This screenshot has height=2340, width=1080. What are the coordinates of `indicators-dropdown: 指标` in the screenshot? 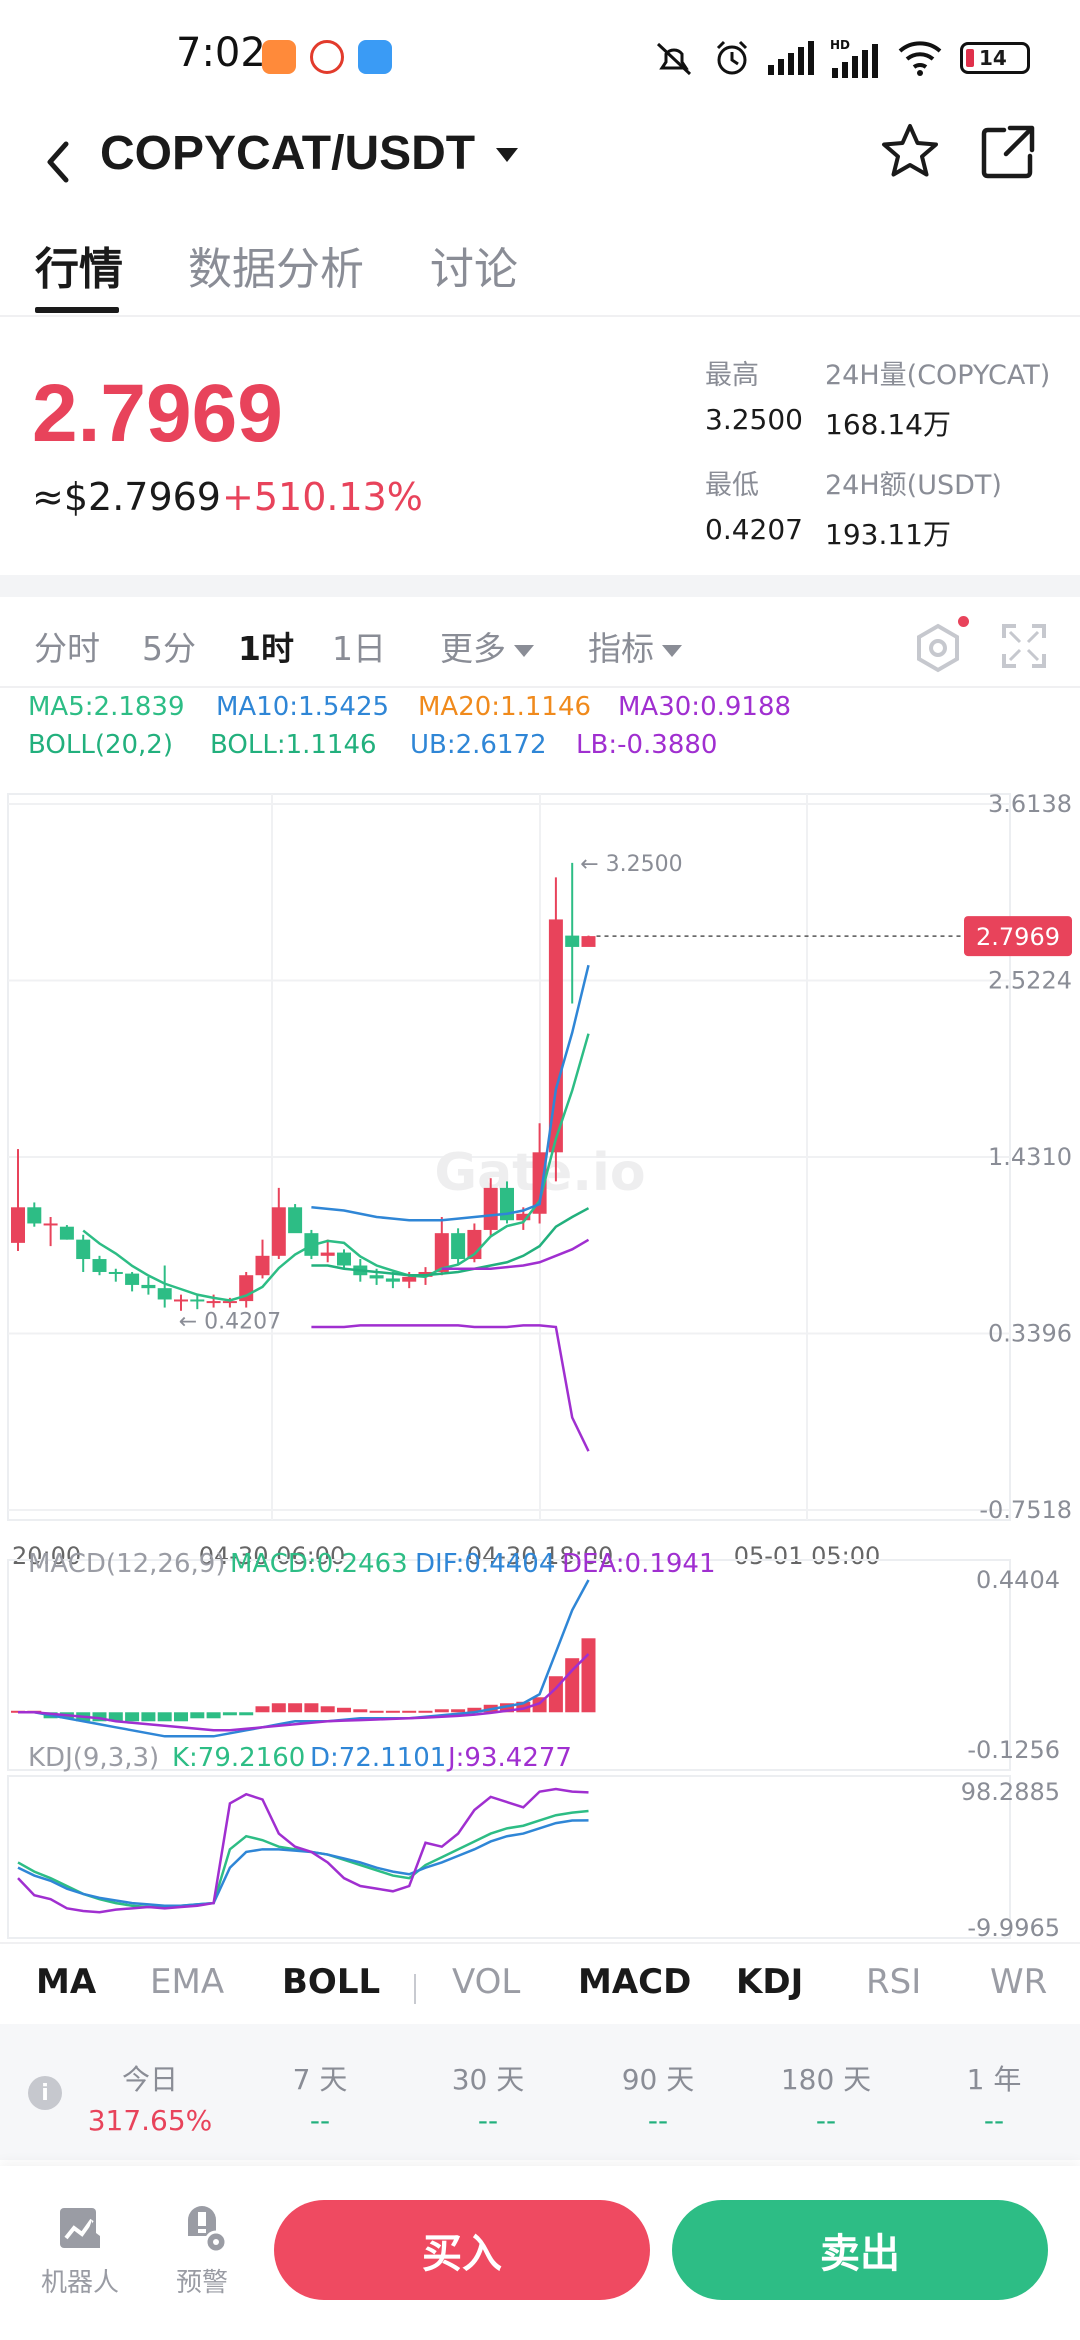 It's located at (635, 646).